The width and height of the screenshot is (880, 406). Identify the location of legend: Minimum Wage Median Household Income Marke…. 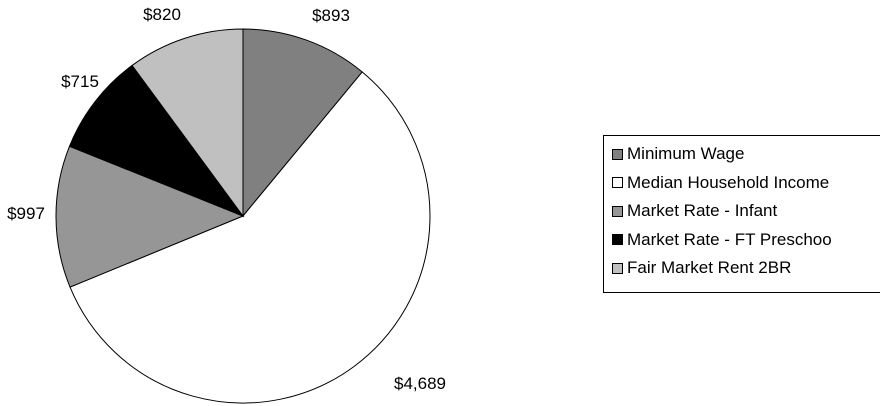
(741, 214).